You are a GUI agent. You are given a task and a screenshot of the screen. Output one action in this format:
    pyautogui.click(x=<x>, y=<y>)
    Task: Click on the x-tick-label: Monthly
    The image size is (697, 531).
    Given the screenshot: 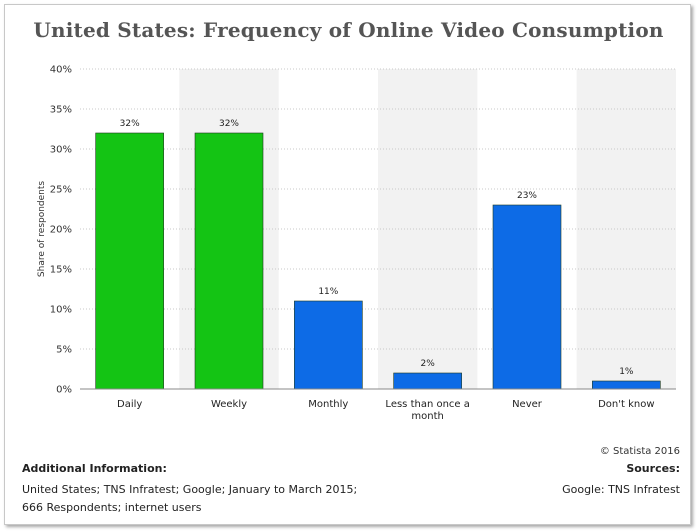 What is the action you would take?
    pyautogui.click(x=328, y=404)
    